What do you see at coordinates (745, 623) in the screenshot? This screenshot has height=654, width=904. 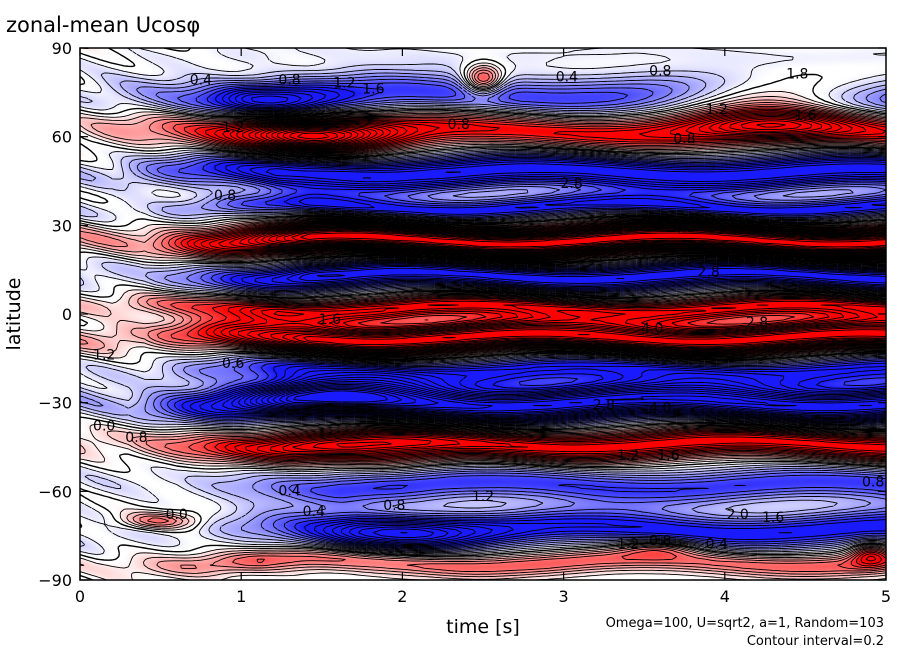 I see `parameter-note: Omega=100, U=sqrt2, a=1, Random=103` at bounding box center [745, 623].